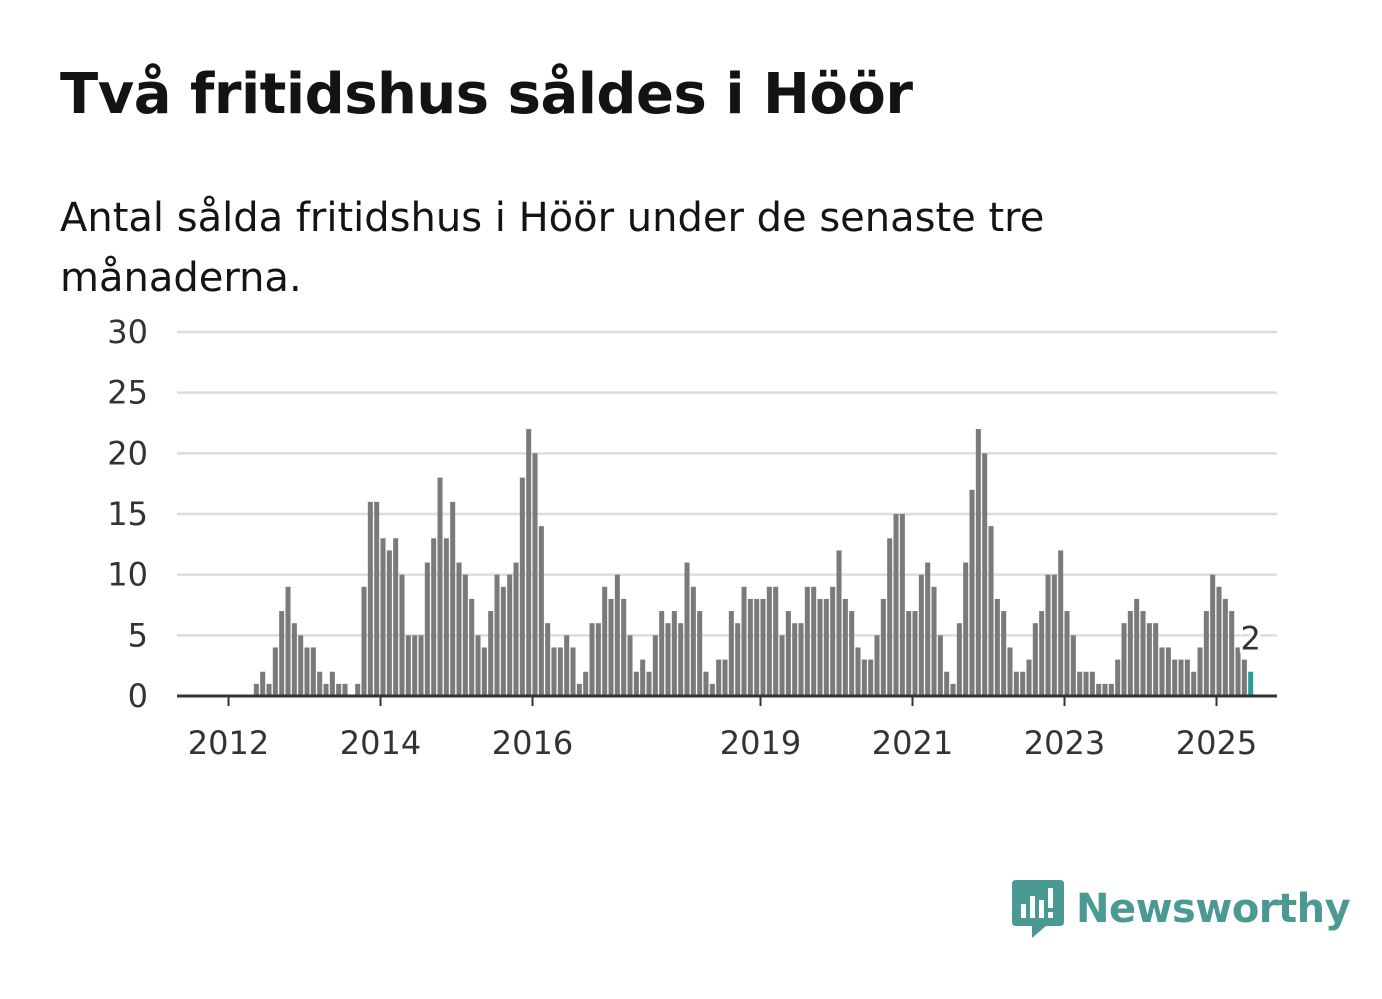 This screenshot has height=999, width=1382. Describe the element at coordinates (1038, 909) in the screenshot. I see `newsworthy-logo-icon` at that location.